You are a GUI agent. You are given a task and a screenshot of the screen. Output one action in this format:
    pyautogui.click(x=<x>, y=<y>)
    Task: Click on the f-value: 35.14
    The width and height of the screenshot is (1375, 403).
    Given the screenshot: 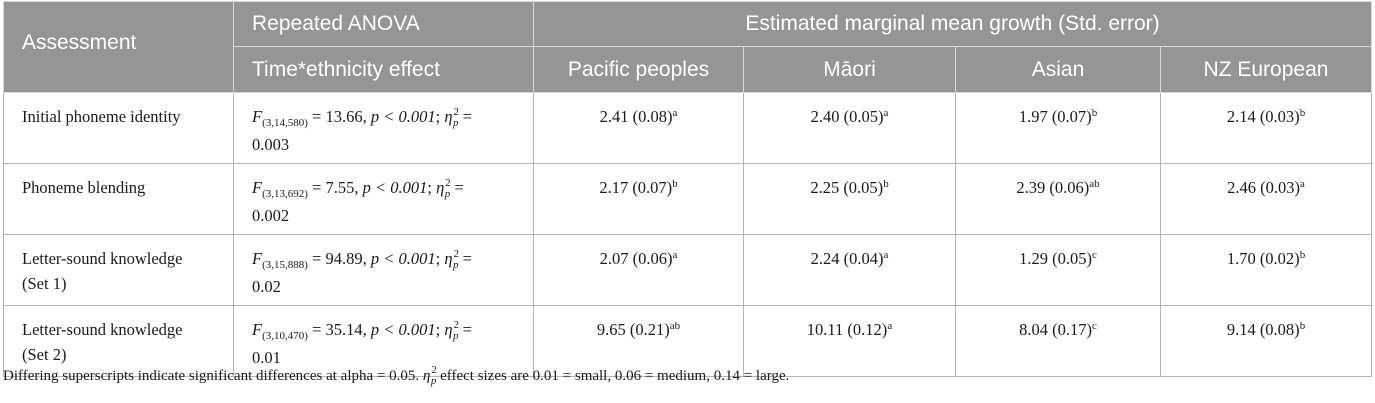 What is the action you would take?
    pyautogui.click(x=344, y=329)
    